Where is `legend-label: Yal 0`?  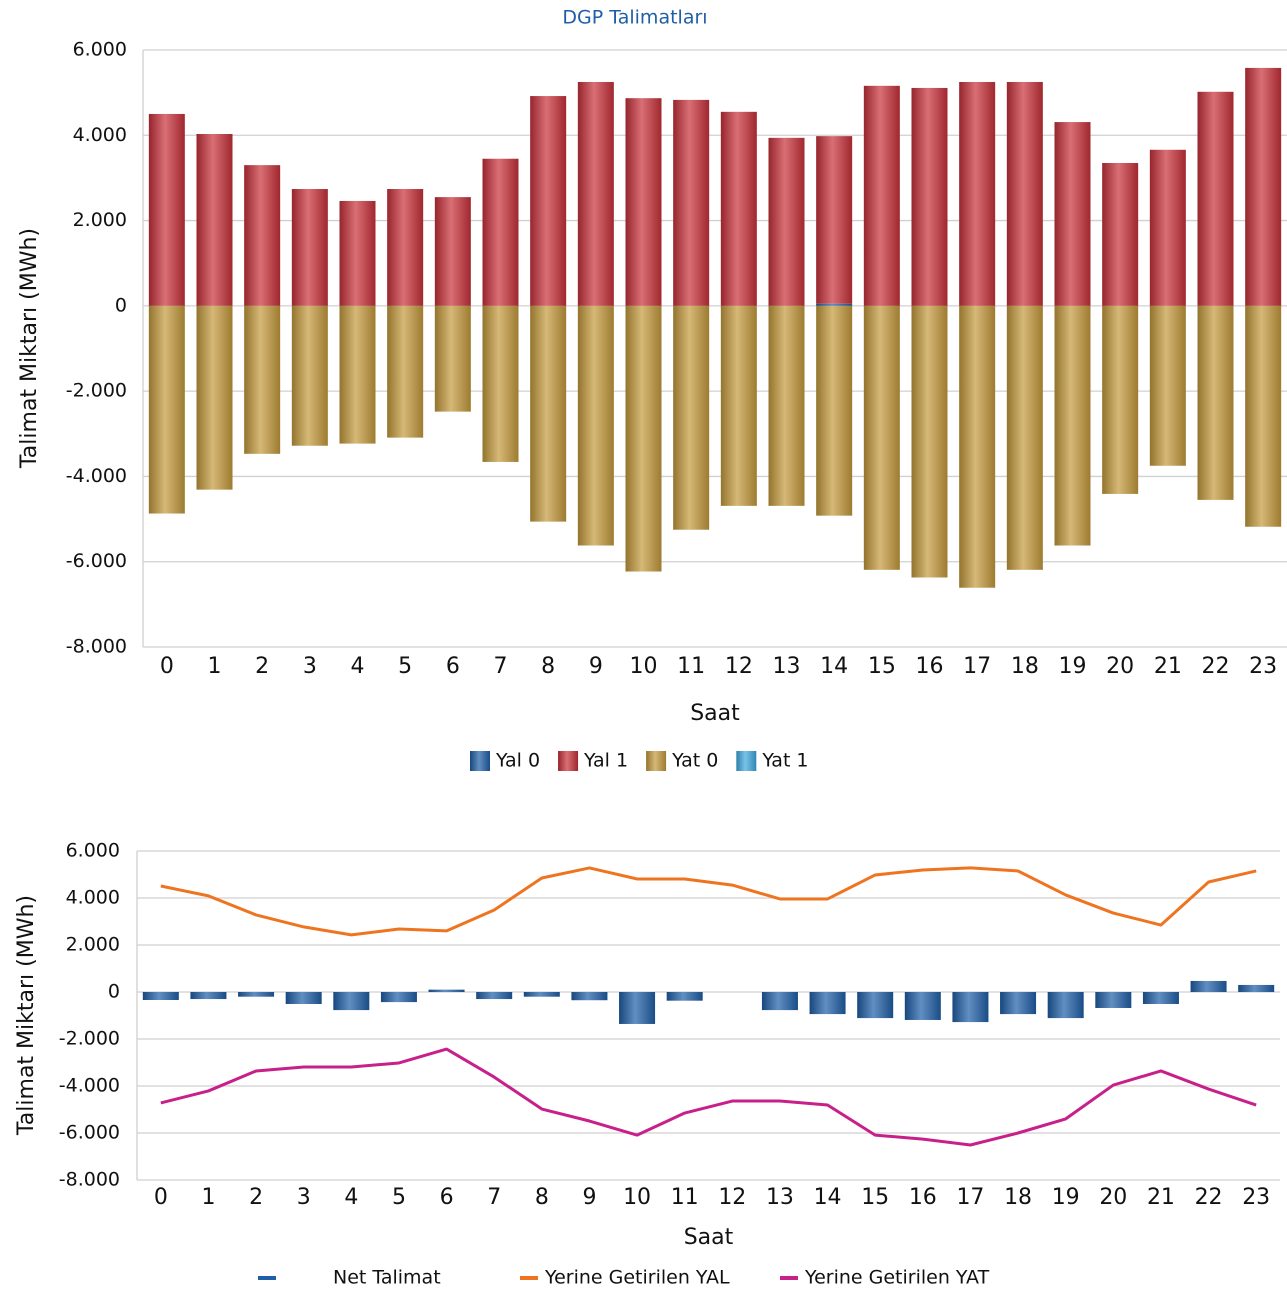
legend-label: Yal 0 is located at coordinates (517, 761).